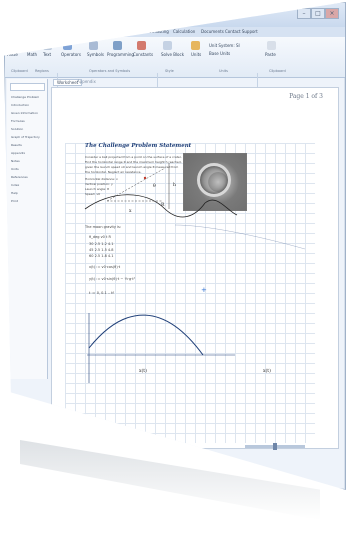 This screenshot has width=348, height=547. I want to click on equation-x: x(t) := v0·cos(θ)·t, so click(105, 267).